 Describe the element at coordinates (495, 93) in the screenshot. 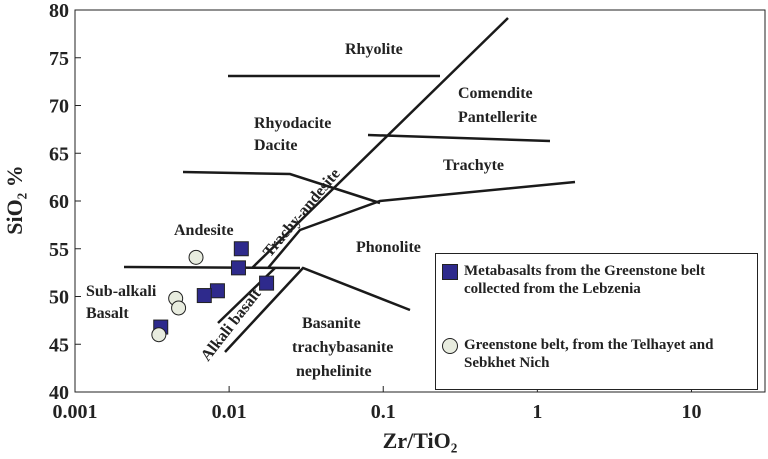

I see `field-label: Comendite` at that location.